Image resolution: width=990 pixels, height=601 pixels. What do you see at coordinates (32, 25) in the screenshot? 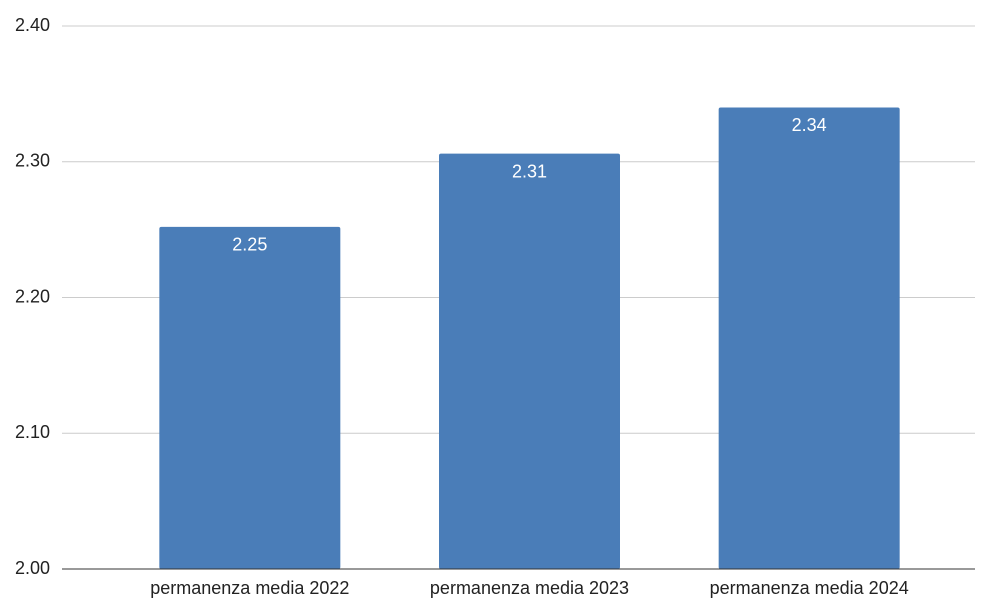
I see `y-tick-label: 2.40` at bounding box center [32, 25].